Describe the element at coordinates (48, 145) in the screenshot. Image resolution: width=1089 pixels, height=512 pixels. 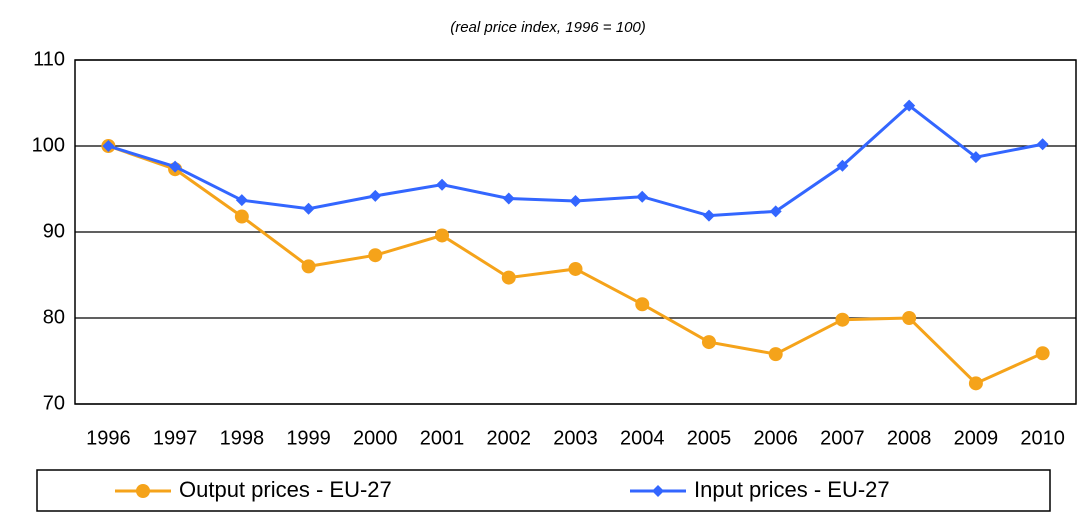
I see `y-tick-label: 100` at that location.